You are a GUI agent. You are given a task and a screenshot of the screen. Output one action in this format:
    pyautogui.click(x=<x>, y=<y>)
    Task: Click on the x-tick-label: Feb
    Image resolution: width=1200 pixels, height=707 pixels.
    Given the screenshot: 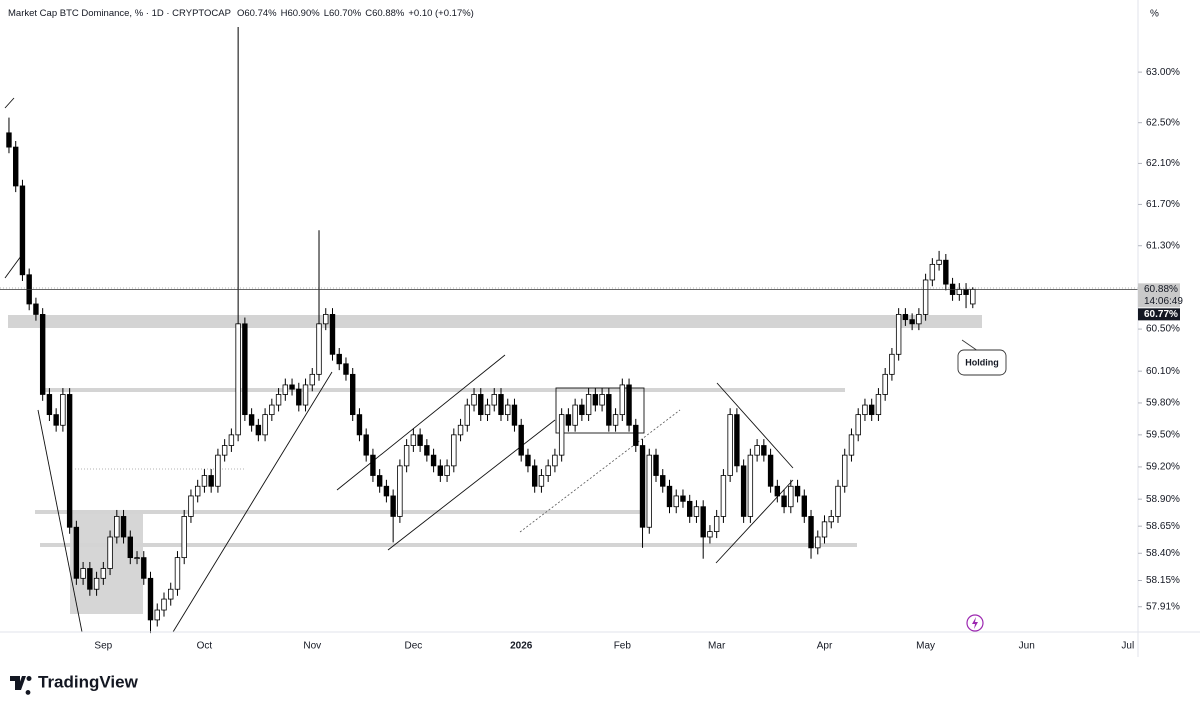 What is the action you would take?
    pyautogui.click(x=623, y=646)
    